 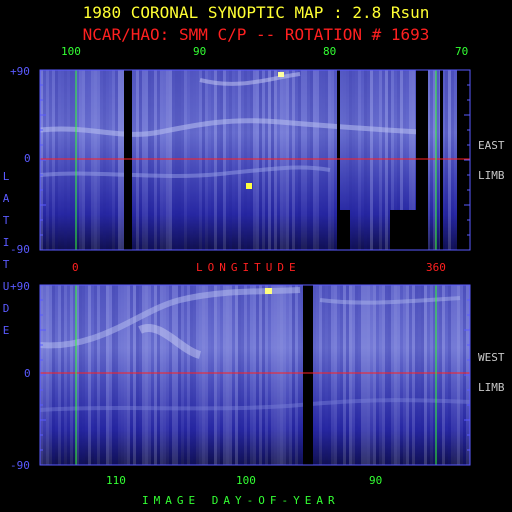 I want to click on ylabel-letter: D, so click(x=6, y=308).